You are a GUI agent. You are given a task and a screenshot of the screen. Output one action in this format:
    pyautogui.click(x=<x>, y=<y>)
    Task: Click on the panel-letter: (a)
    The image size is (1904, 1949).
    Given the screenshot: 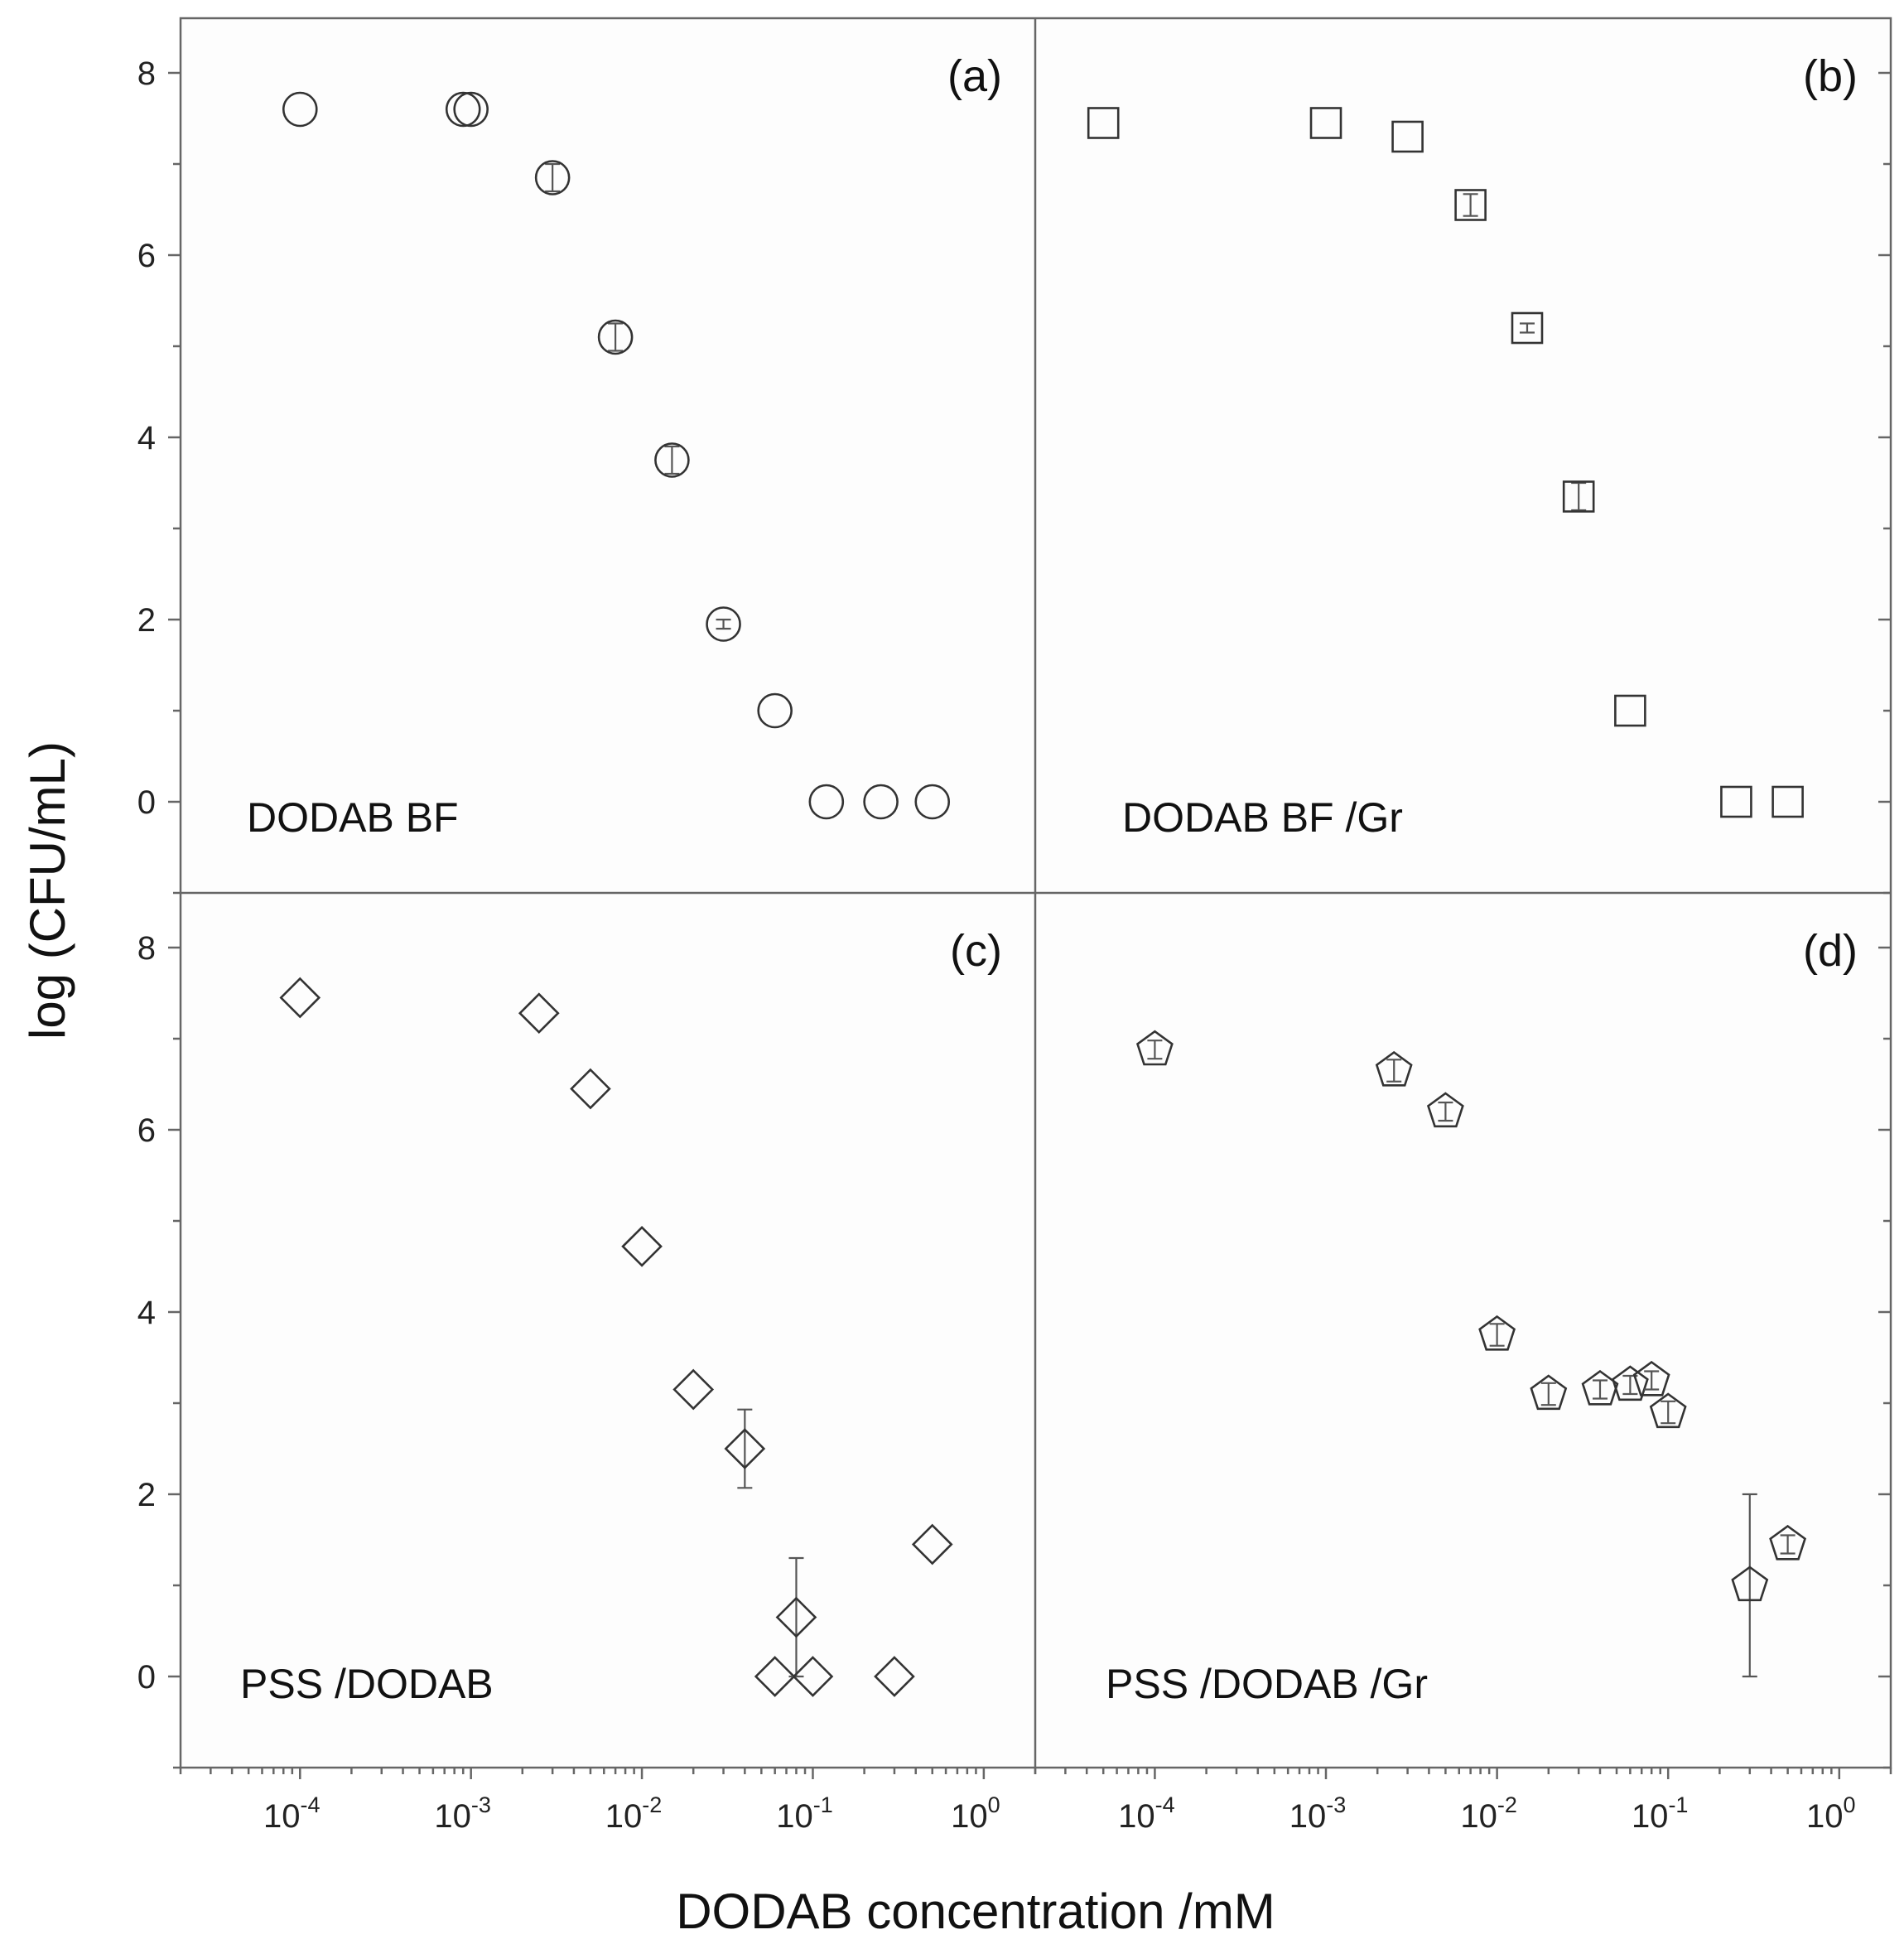 What is the action you would take?
    pyautogui.click(x=975, y=76)
    